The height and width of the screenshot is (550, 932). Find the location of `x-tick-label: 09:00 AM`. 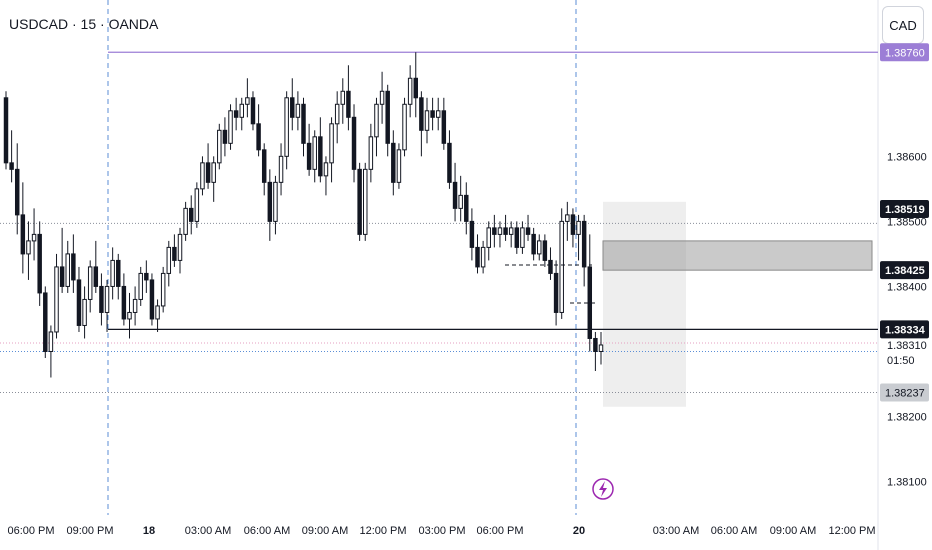

x-tick-label: 09:00 AM is located at coordinates (325, 531).